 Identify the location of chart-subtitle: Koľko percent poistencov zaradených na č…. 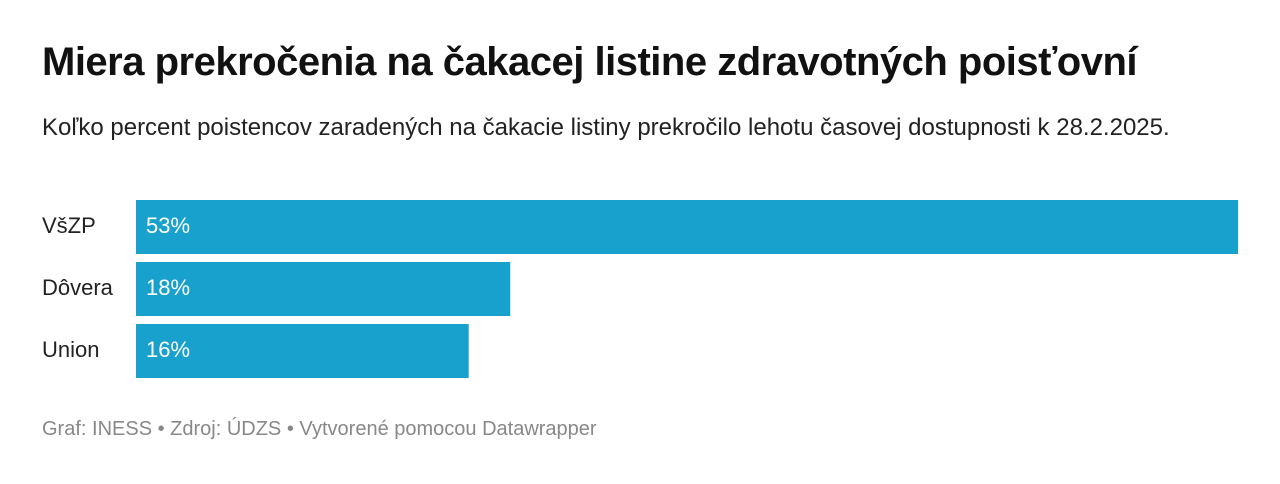
(606, 127).